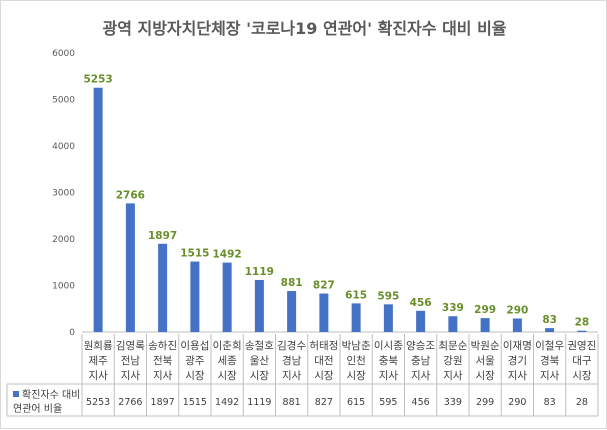 The width and height of the screenshot is (607, 430). What do you see at coordinates (98, 402) in the screenshot?
I see `table-value: 5253` at bounding box center [98, 402].